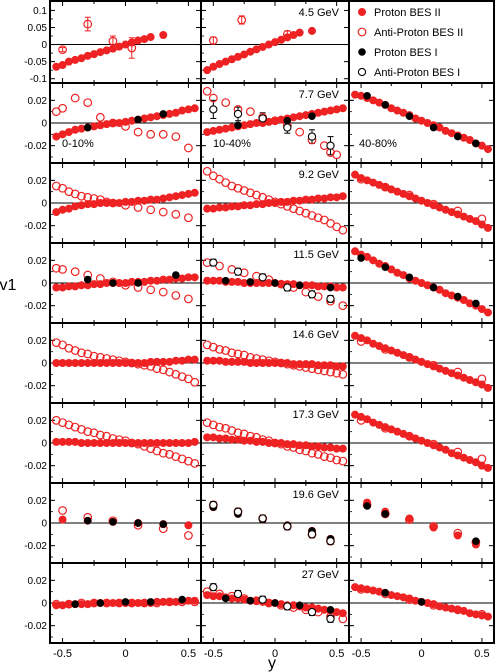 The image size is (496, 672). What do you see at coordinates (417, 73) in the screenshot?
I see `legend-label: Anti-Proton BES I` at bounding box center [417, 73].